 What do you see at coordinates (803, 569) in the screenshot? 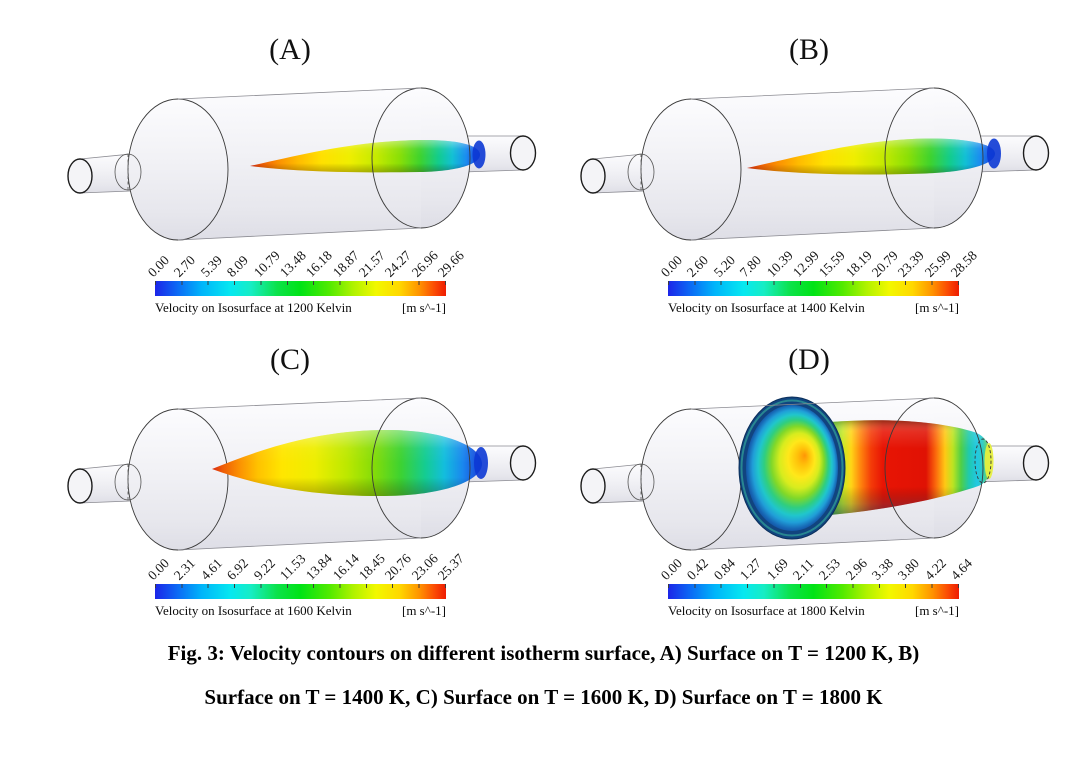
I see `tick-label: 2.11` at bounding box center [803, 569].